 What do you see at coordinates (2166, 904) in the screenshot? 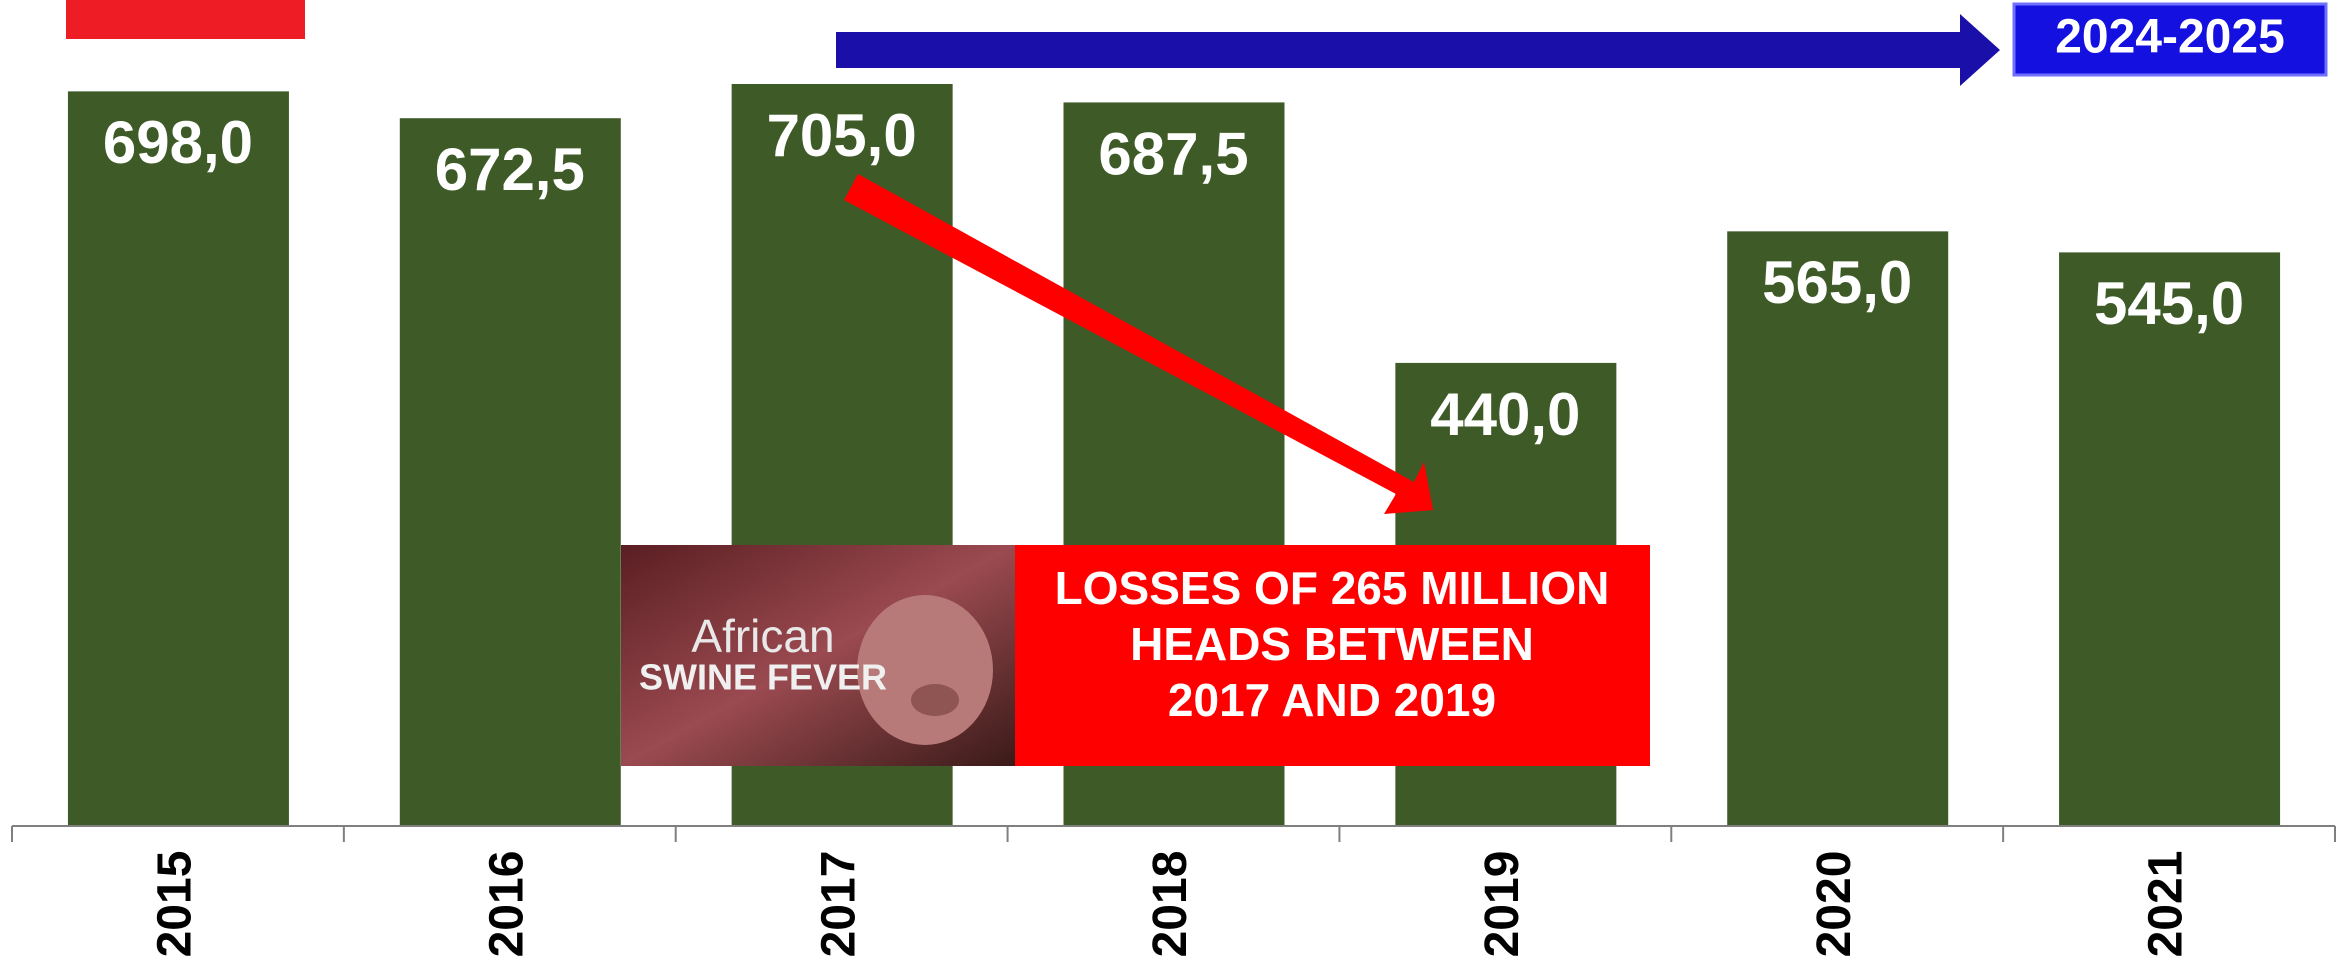
I see `x-tick-label: 2021` at bounding box center [2166, 904].